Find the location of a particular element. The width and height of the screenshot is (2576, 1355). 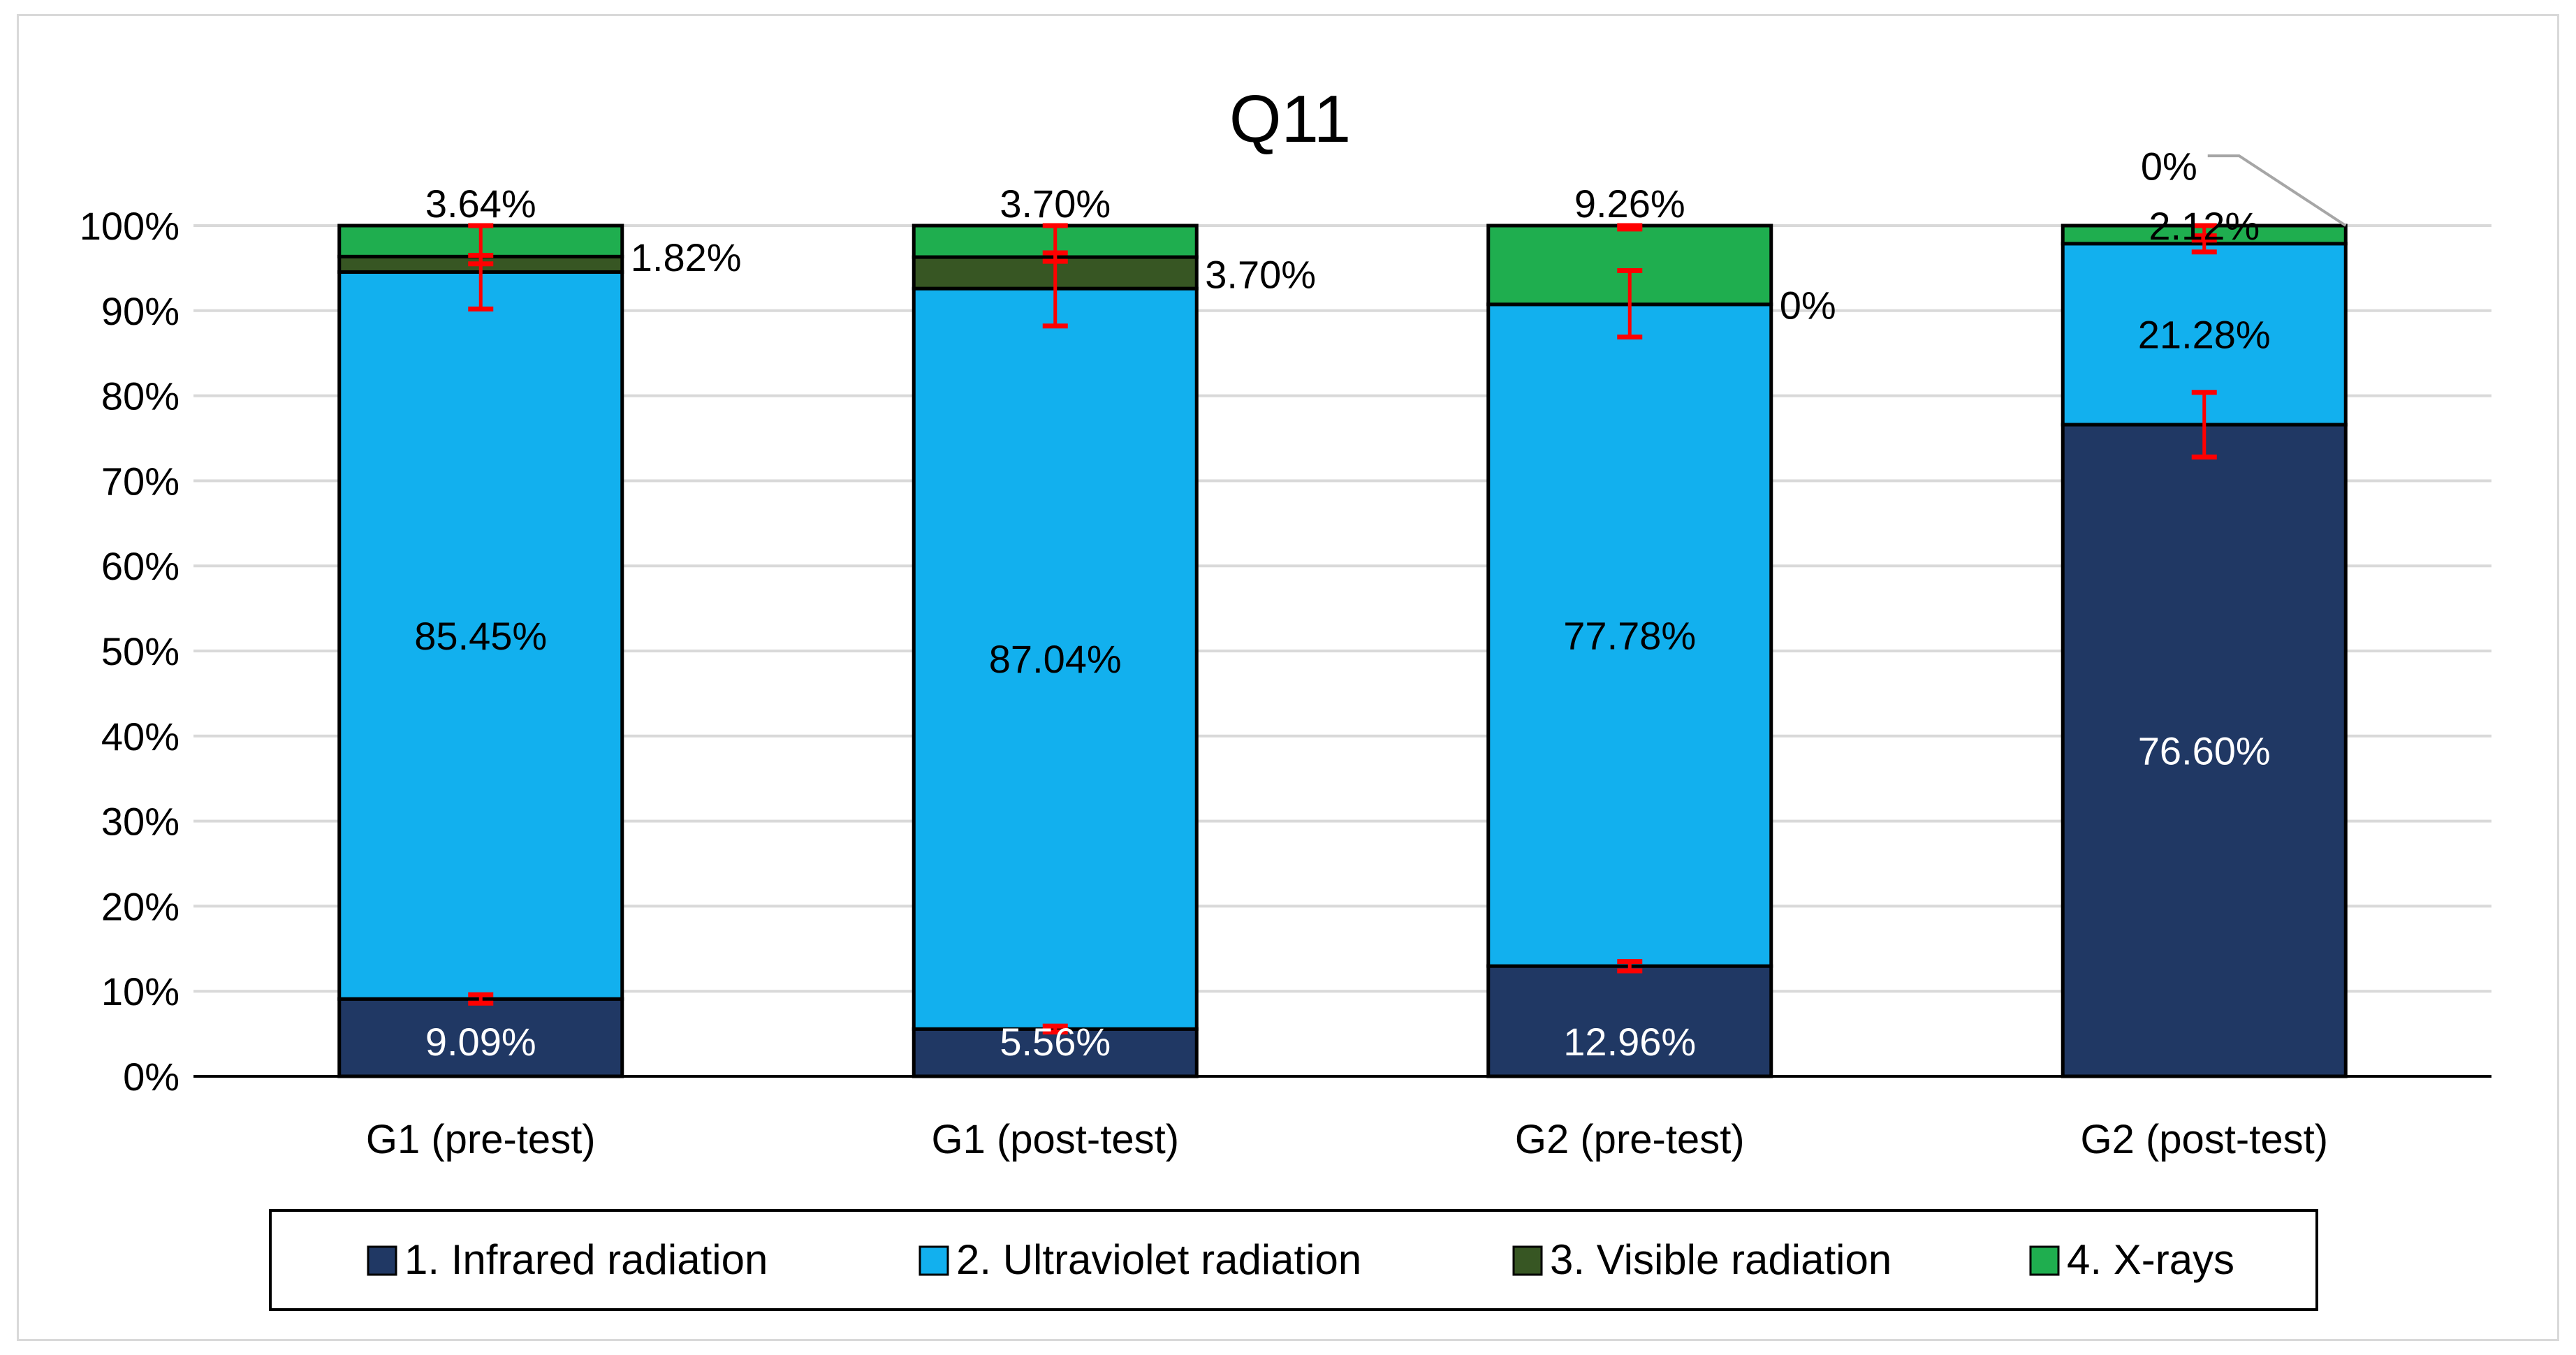

y-tick-label: 70% is located at coordinates (140, 481).